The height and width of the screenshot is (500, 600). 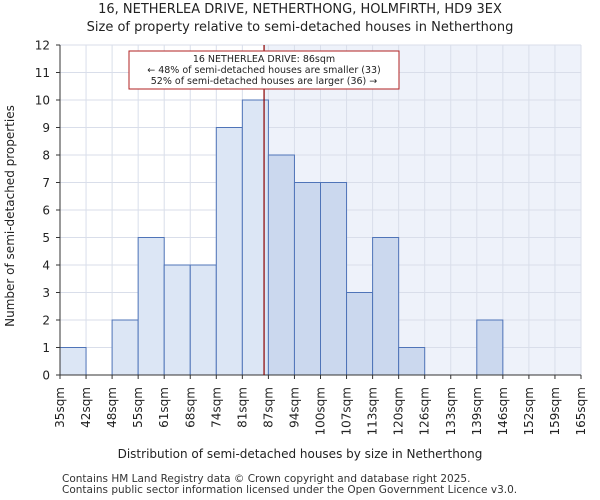 I want to click on y-tick-label: 5, so click(x=46, y=238).